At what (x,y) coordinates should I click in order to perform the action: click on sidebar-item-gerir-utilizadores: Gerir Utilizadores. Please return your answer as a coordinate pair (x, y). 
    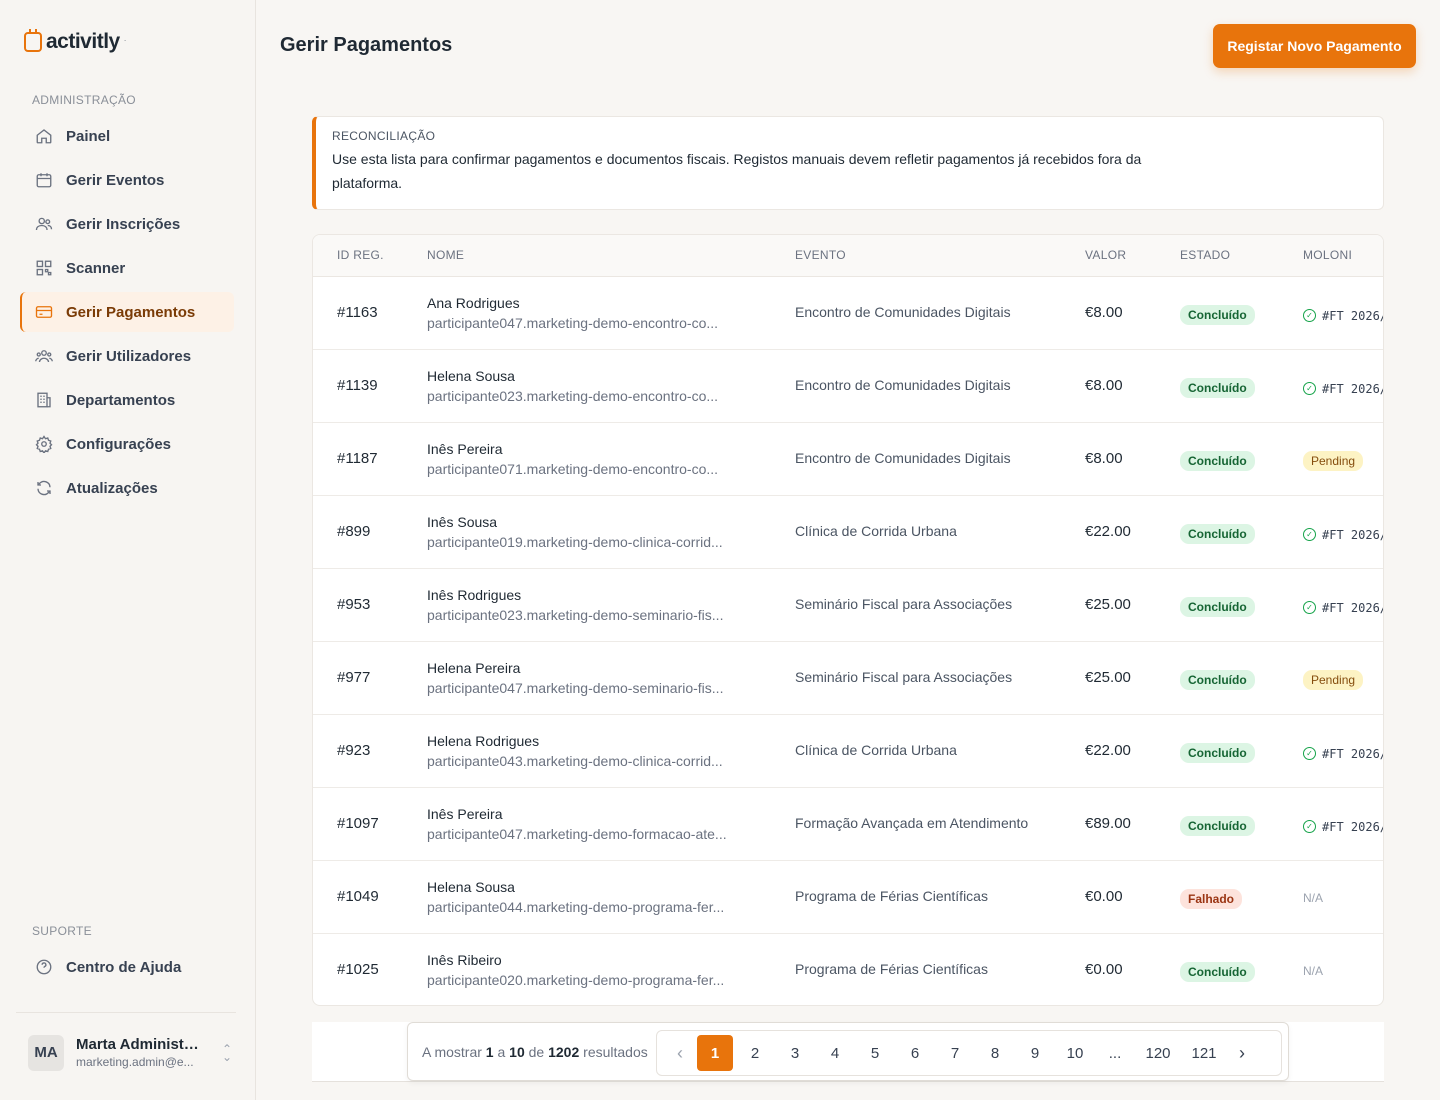
    Looking at the image, I should click on (127, 356).